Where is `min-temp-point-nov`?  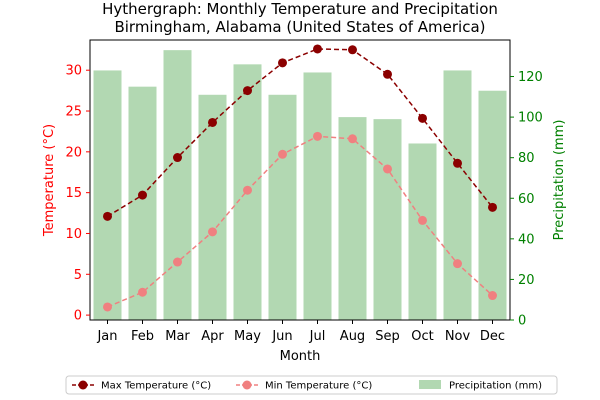 min-temp-point-nov is located at coordinates (457, 264).